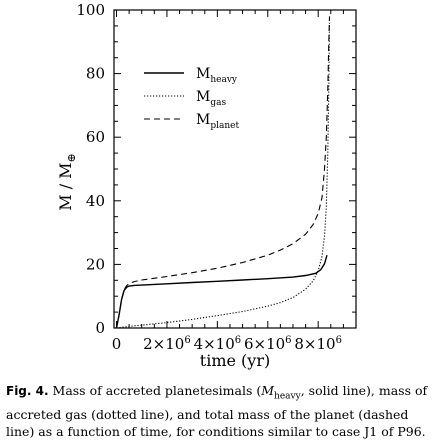 This screenshot has height=443, width=435. Describe the element at coordinates (318, 344) in the screenshot. I see `x-tick-label: 8×106` at that location.